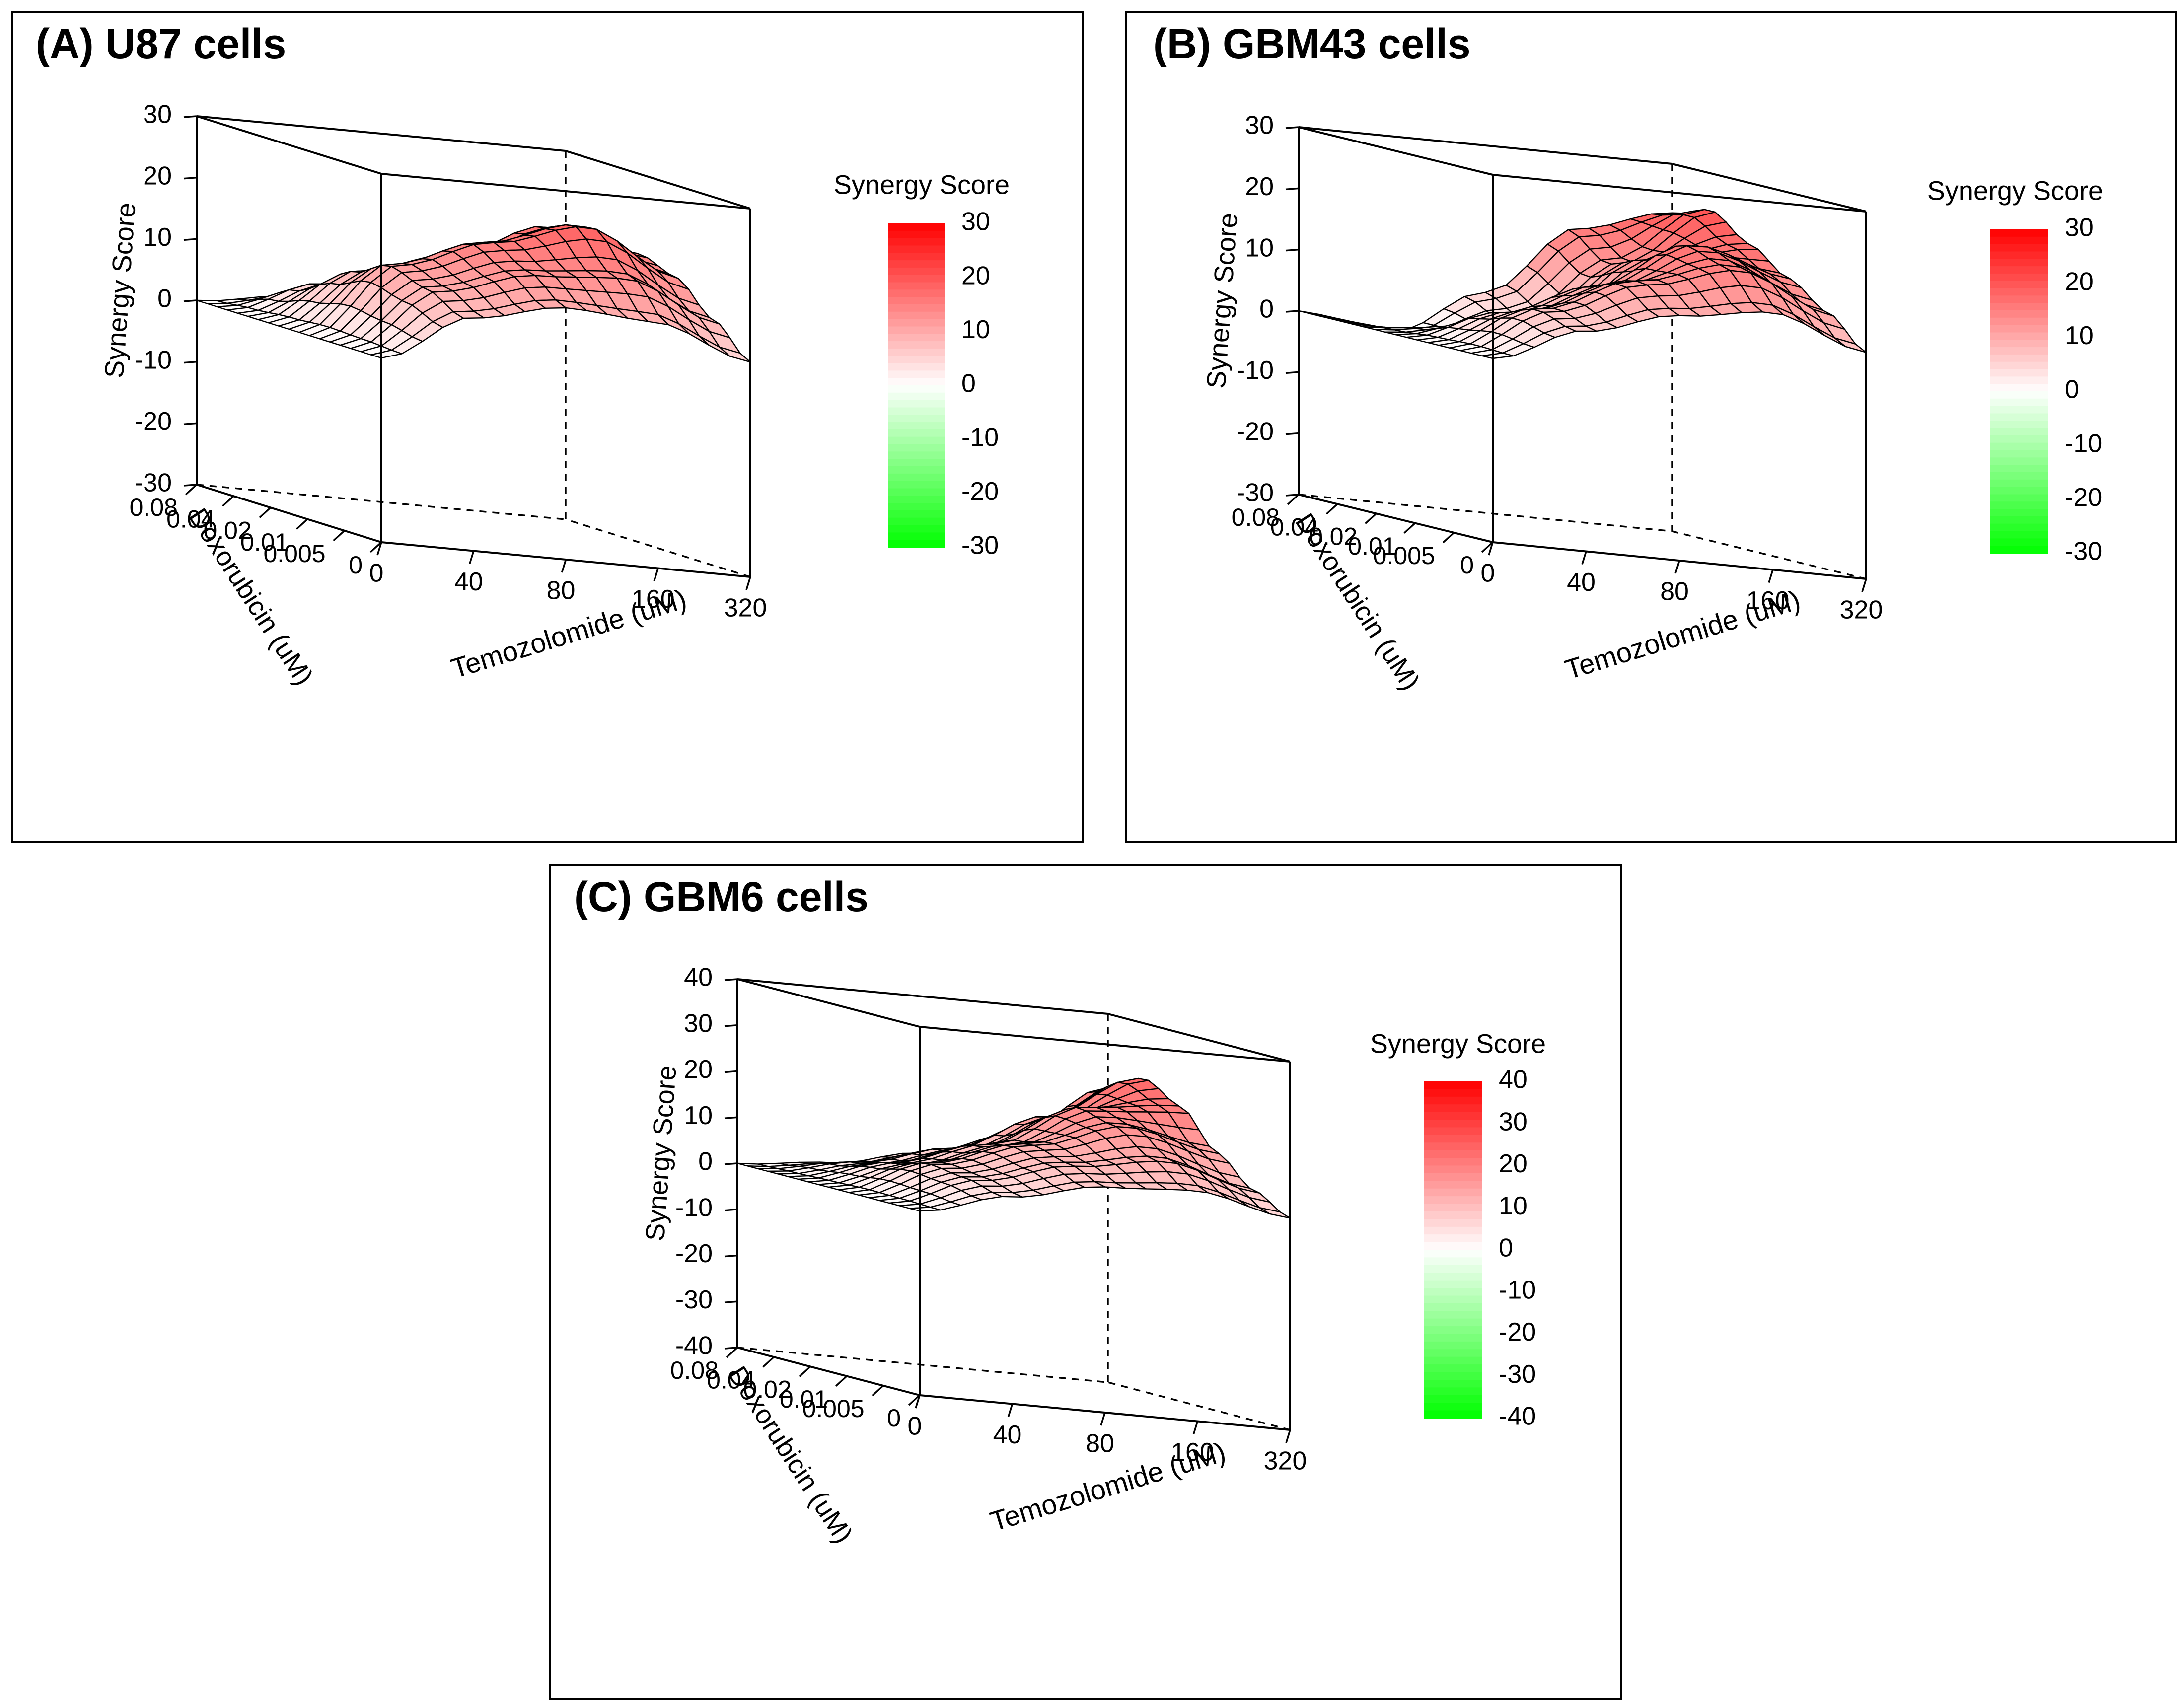 The height and width of the screenshot is (1708, 2184). Describe the element at coordinates (164, 299) in the screenshot. I see `z-tick-label: 0` at that location.